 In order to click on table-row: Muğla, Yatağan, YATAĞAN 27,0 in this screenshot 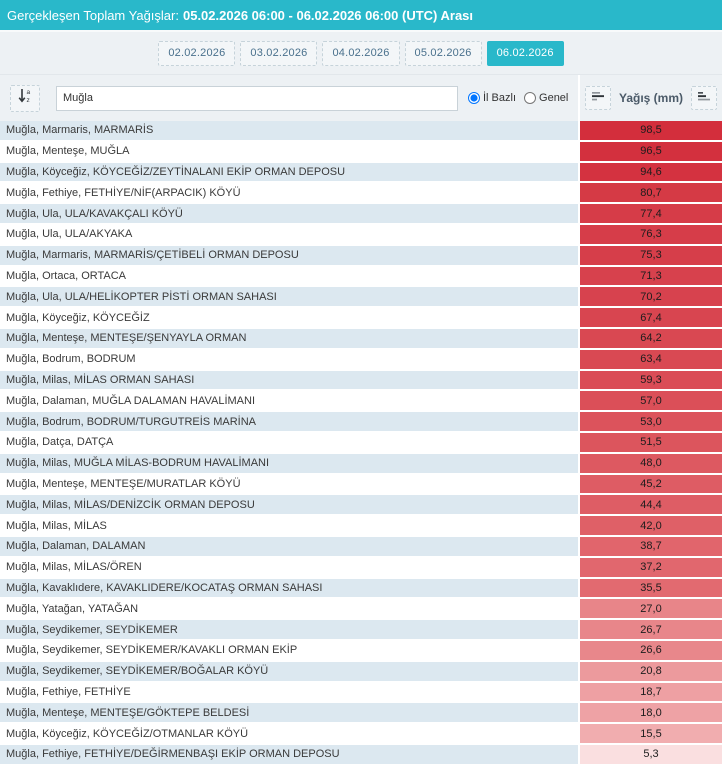, I will do `click(361, 609)`.